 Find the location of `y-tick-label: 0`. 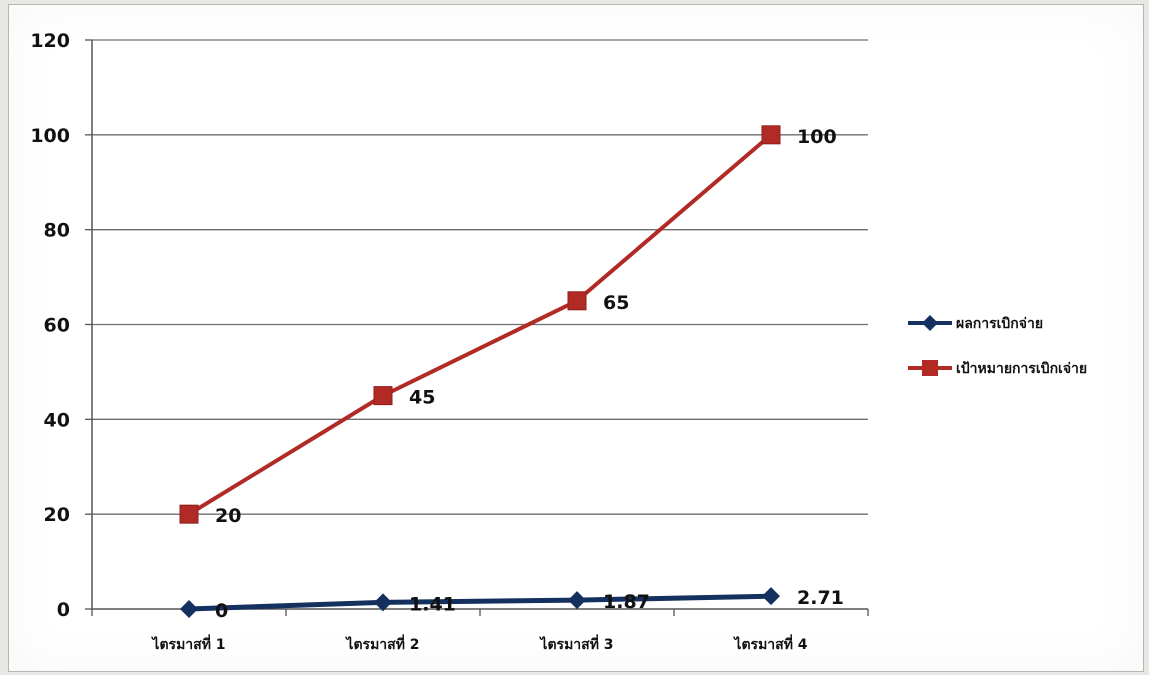

y-tick-label: 0 is located at coordinates (63, 610).